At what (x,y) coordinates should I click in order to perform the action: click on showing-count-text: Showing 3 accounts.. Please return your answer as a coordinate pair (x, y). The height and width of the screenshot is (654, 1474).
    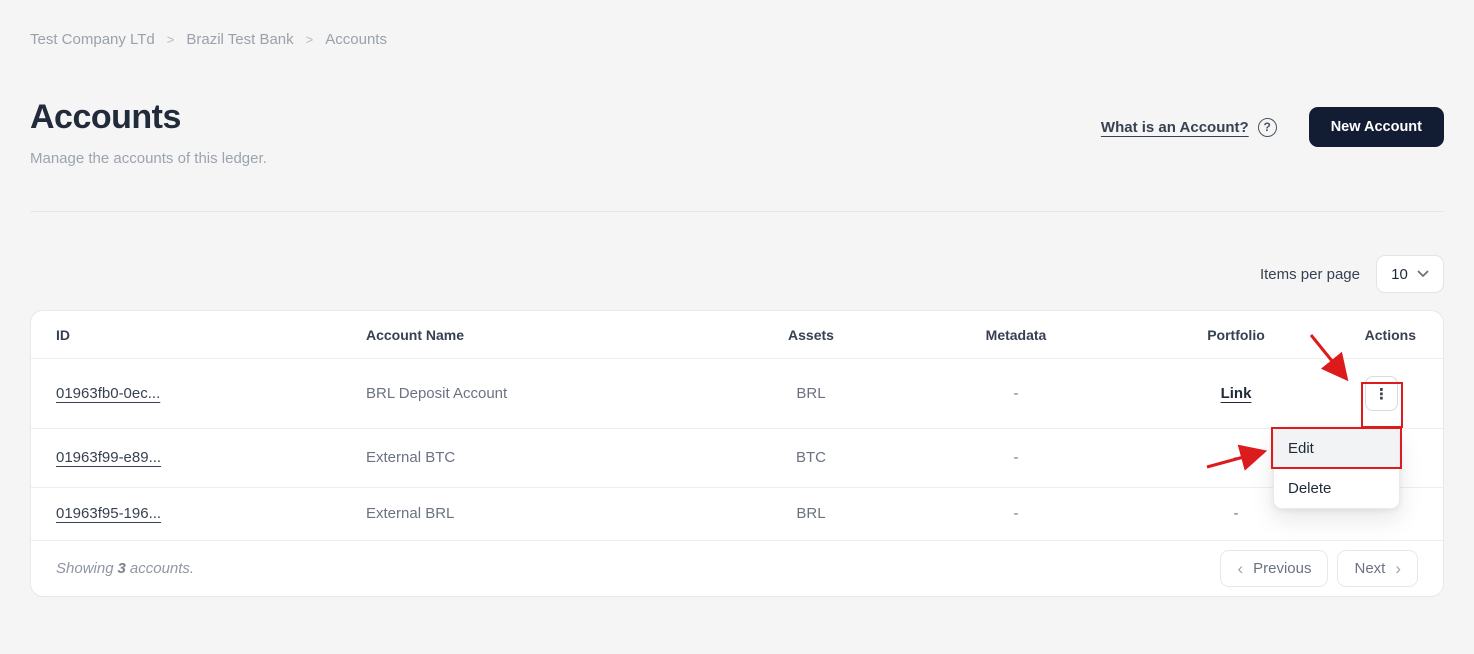
    Looking at the image, I should click on (125, 568).